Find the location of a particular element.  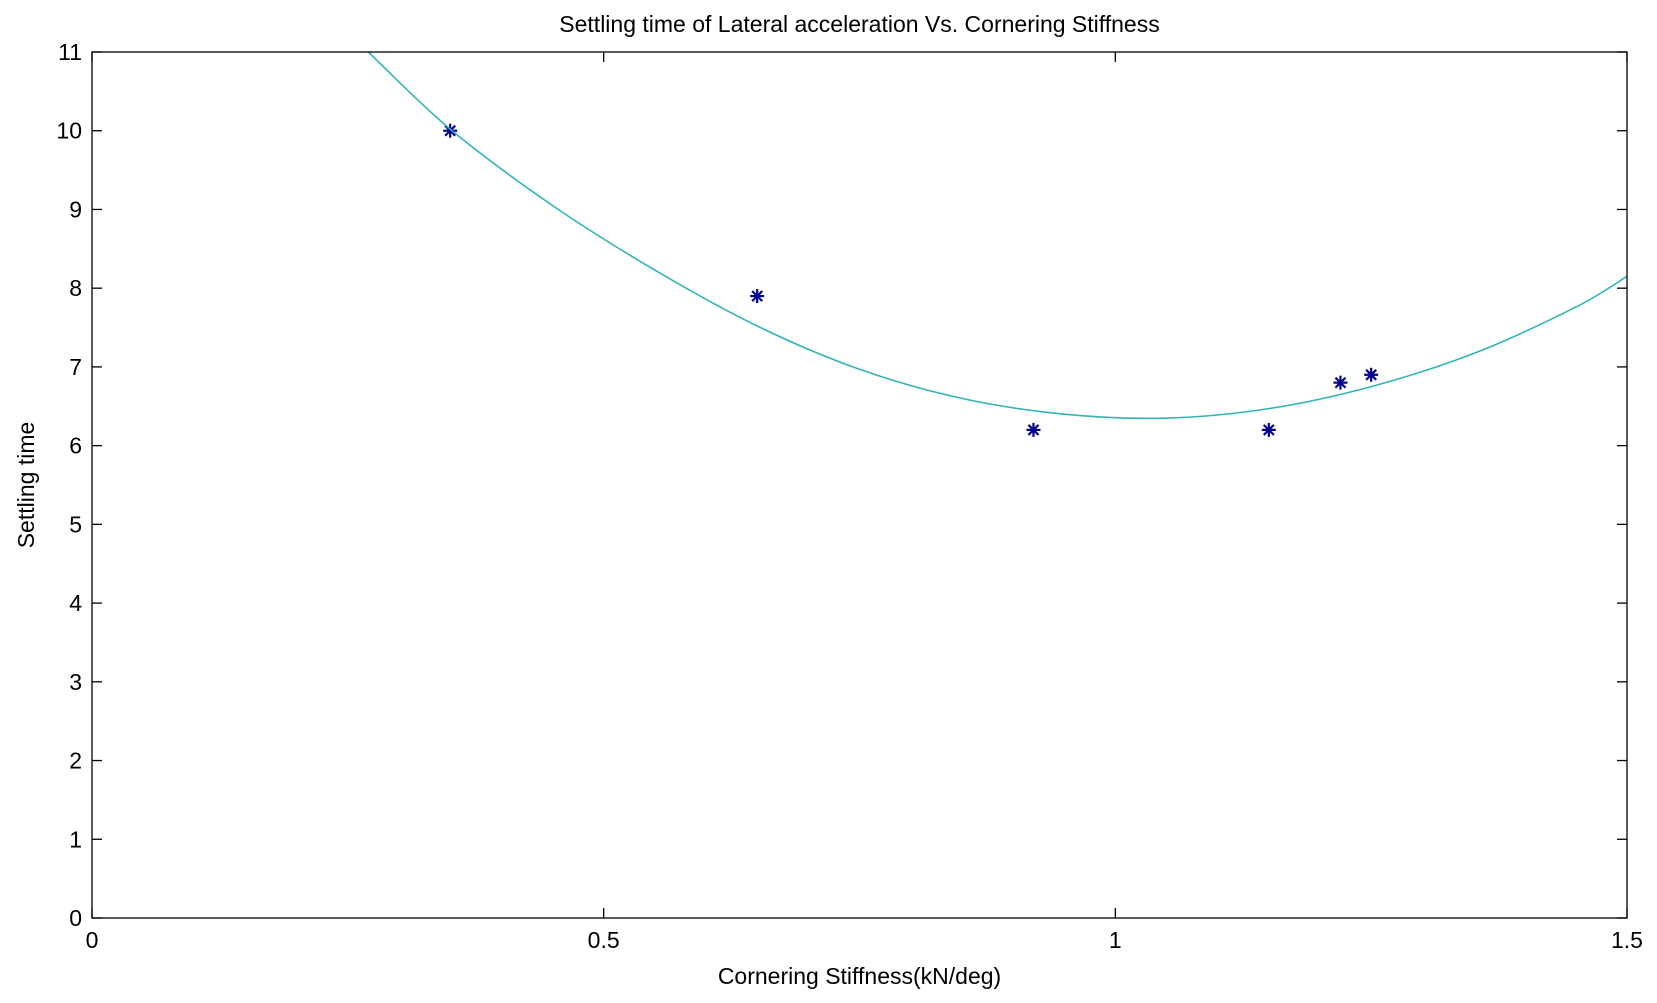

y-tick-label: 2 is located at coordinates (75, 761).